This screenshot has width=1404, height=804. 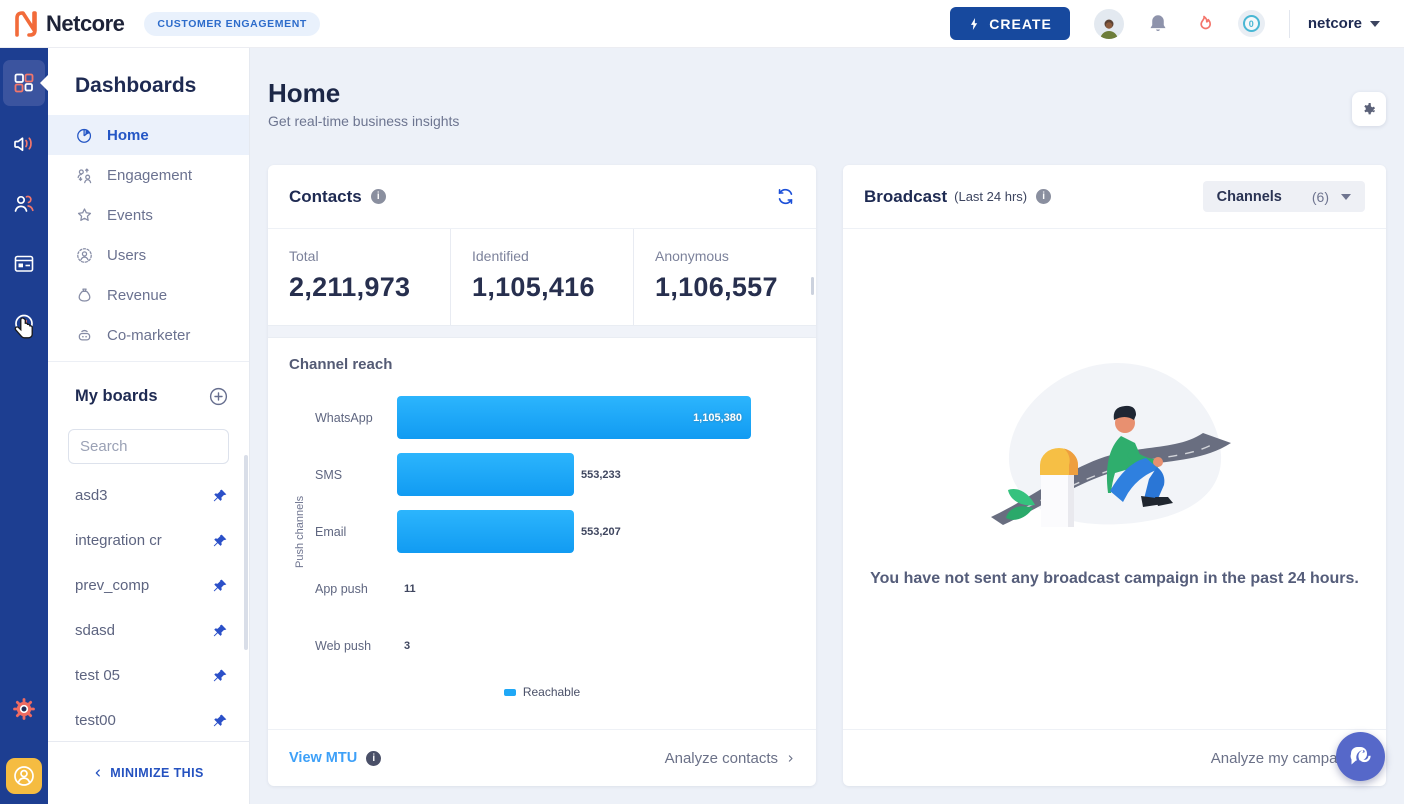 I want to click on chart-row-app-push: App push 11, so click(x=553, y=588).